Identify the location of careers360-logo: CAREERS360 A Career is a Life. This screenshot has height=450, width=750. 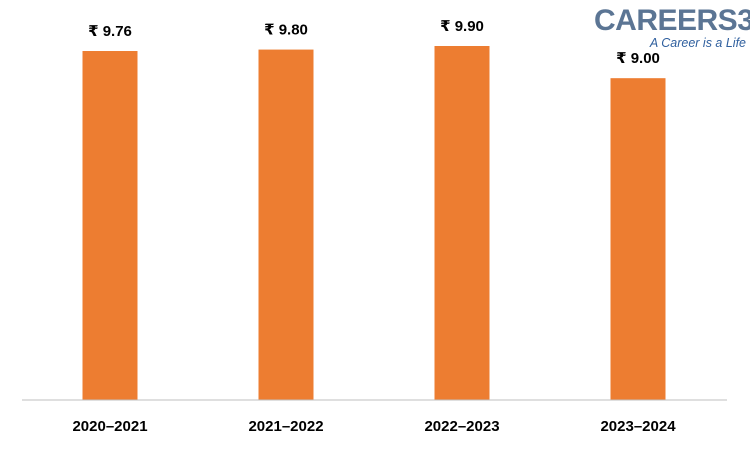
(672, 30).